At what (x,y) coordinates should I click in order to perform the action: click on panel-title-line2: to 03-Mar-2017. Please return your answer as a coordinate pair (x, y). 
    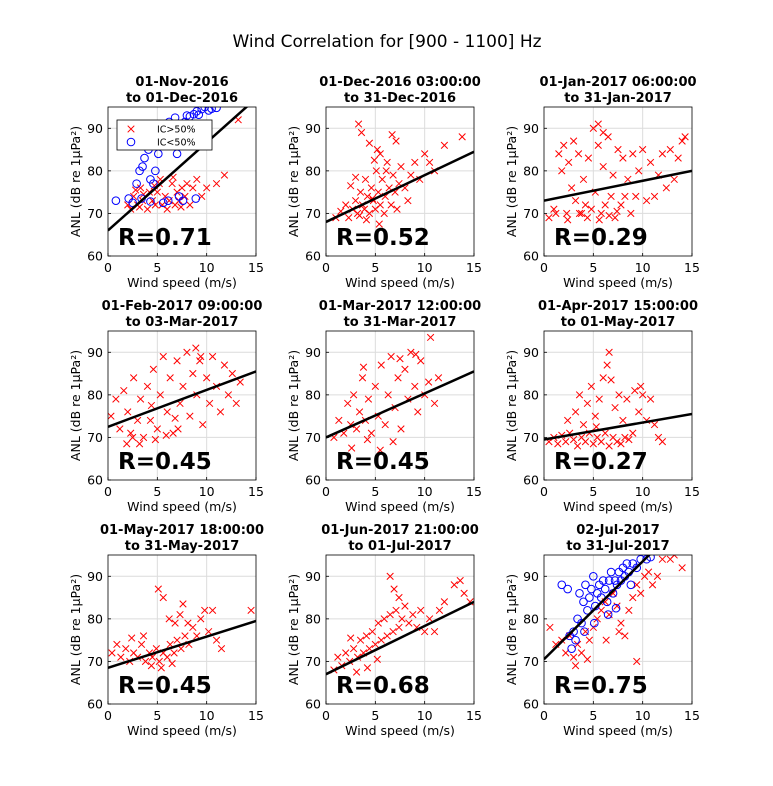
    Looking at the image, I should click on (182, 322).